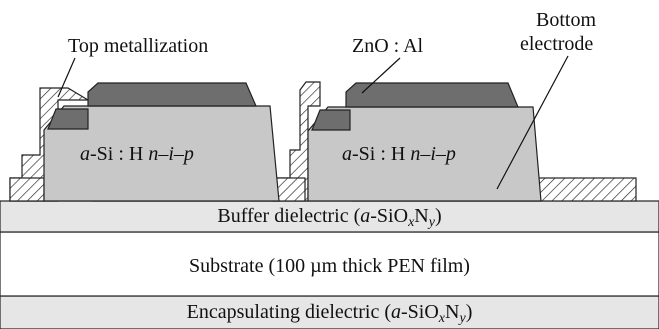 The height and width of the screenshot is (329, 659). Describe the element at coordinates (330, 313) in the screenshot. I see `encapsulation-label: Encapsulating dielectric (a-SiOxNy)` at that location.